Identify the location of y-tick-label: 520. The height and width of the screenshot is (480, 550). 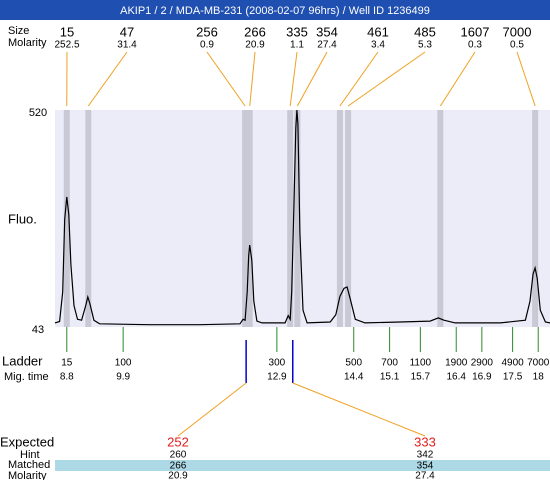
(38, 113).